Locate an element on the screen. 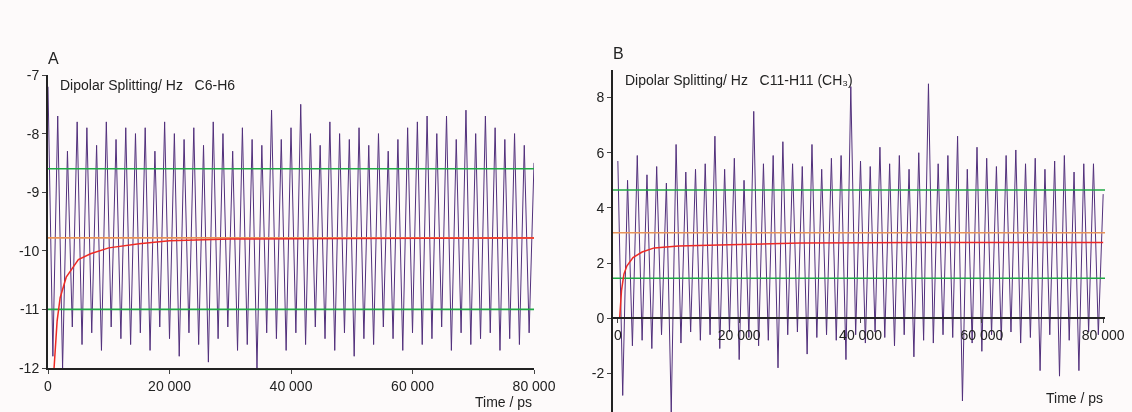 Image resolution: width=1132 pixels, height=412 pixels. y-tick-label: 6 is located at coordinates (600, 152).